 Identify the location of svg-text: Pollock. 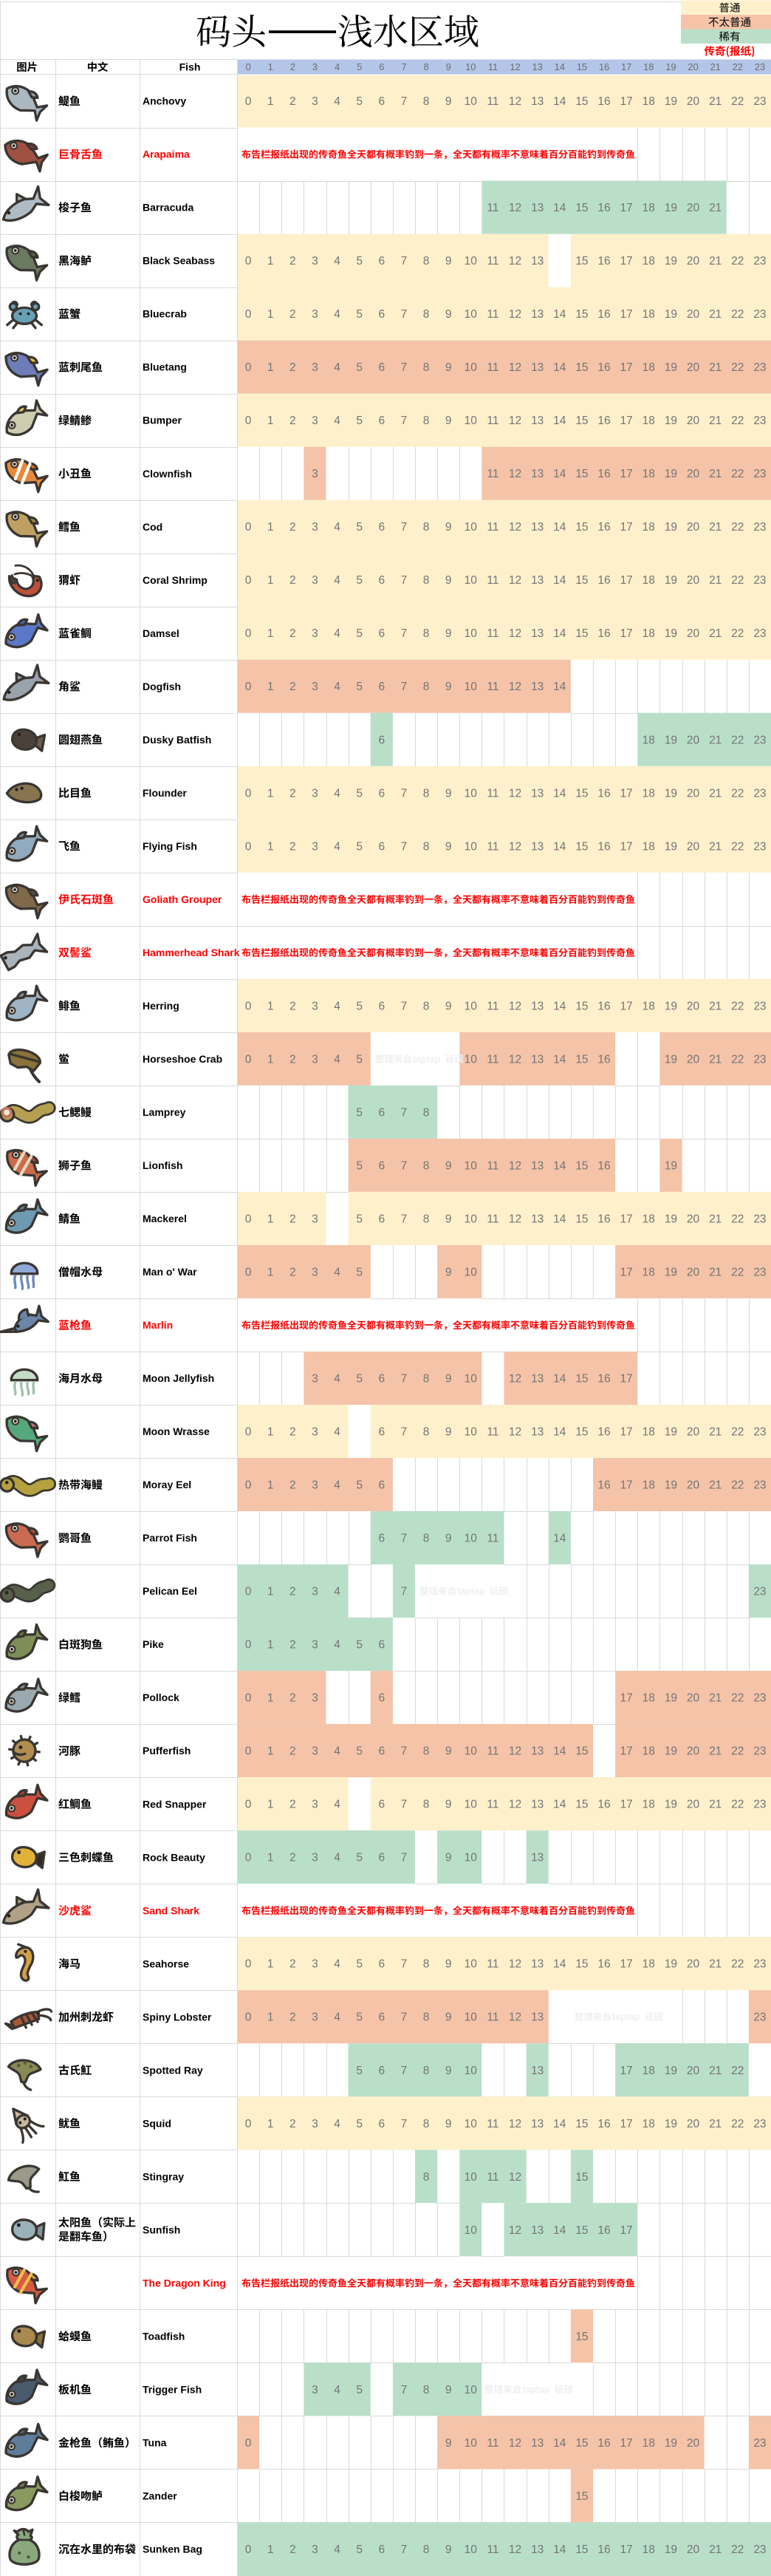
(161, 1697).